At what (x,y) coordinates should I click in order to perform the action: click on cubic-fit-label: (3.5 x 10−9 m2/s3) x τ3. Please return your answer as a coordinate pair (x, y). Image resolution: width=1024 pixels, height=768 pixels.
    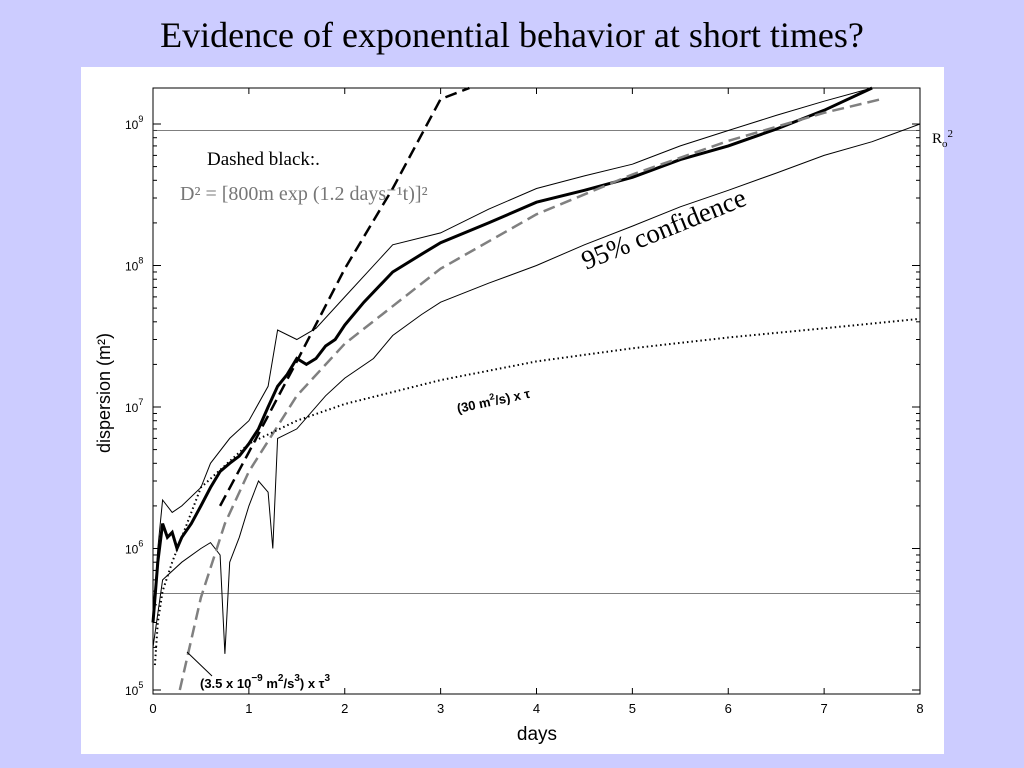
    Looking at the image, I should click on (265, 682).